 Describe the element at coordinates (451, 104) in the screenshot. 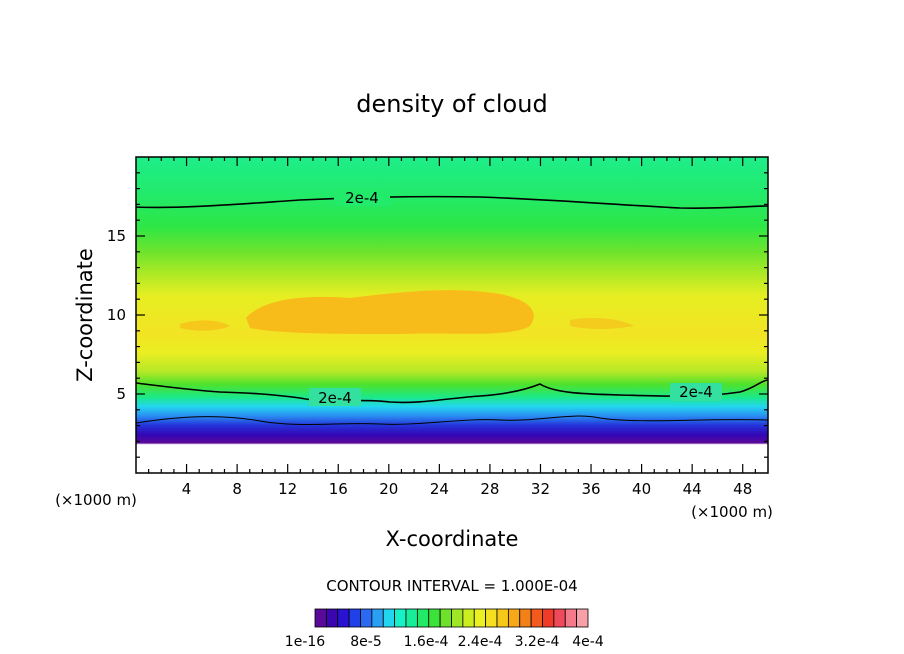

I see `chart-title: density of cloud` at that location.